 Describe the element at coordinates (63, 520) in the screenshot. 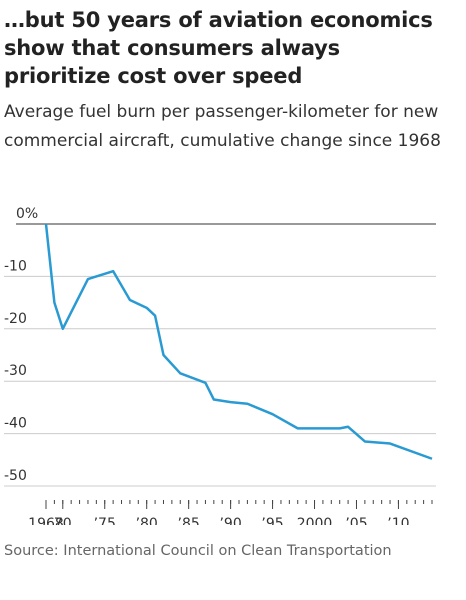

I see `x-tick-label: 70` at that location.